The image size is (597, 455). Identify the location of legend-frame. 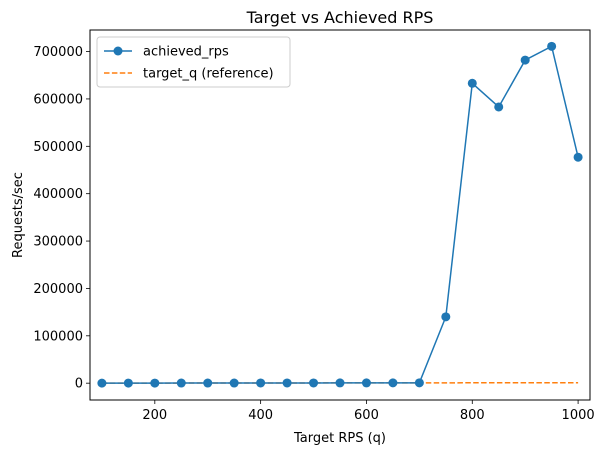
(193, 62).